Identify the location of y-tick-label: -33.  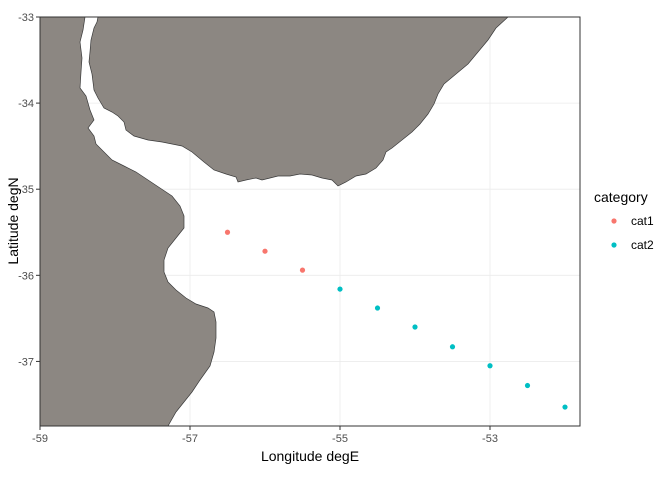
(26, 18).